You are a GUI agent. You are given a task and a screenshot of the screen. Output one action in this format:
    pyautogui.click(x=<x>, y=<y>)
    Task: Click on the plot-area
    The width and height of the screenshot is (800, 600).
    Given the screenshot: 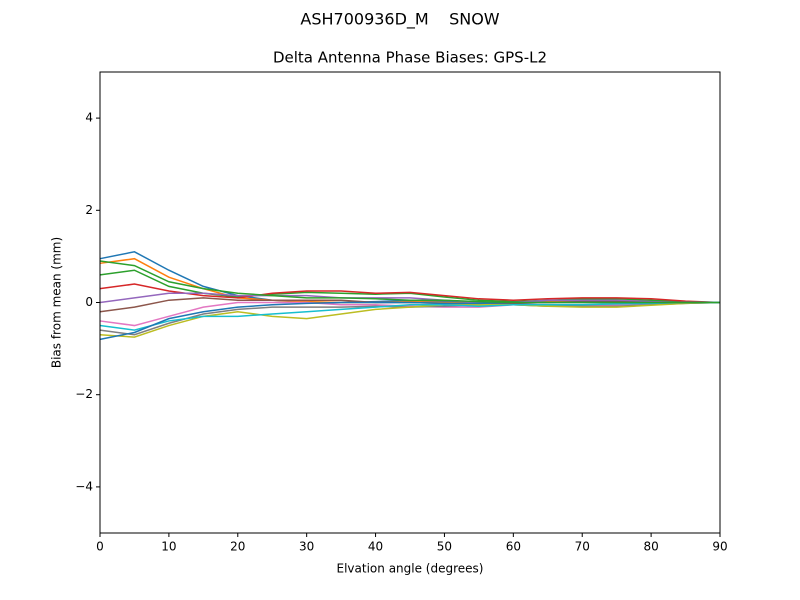 What is the action you would take?
    pyautogui.click(x=410, y=296)
    